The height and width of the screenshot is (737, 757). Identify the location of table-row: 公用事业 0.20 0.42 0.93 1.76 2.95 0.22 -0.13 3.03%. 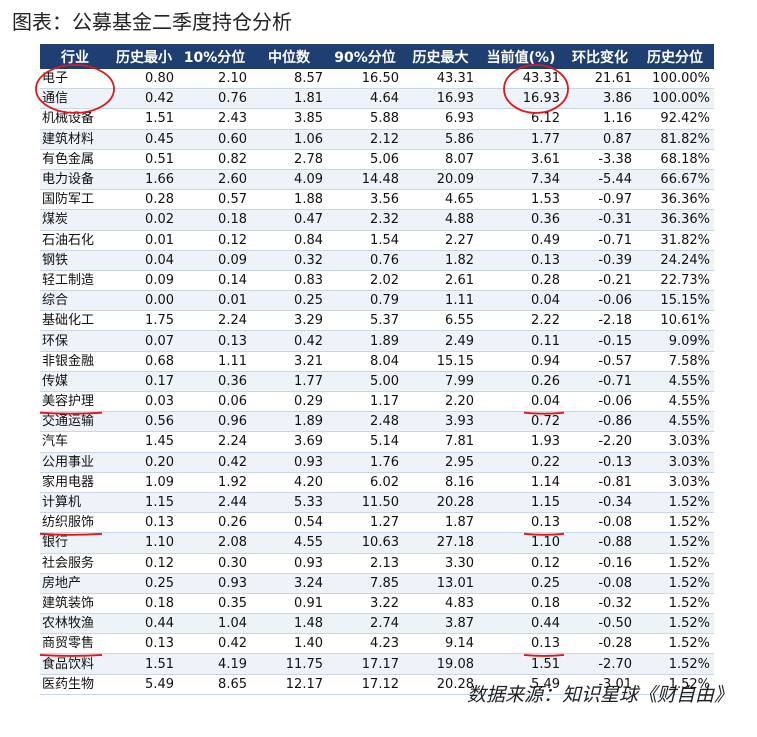
(377, 462).